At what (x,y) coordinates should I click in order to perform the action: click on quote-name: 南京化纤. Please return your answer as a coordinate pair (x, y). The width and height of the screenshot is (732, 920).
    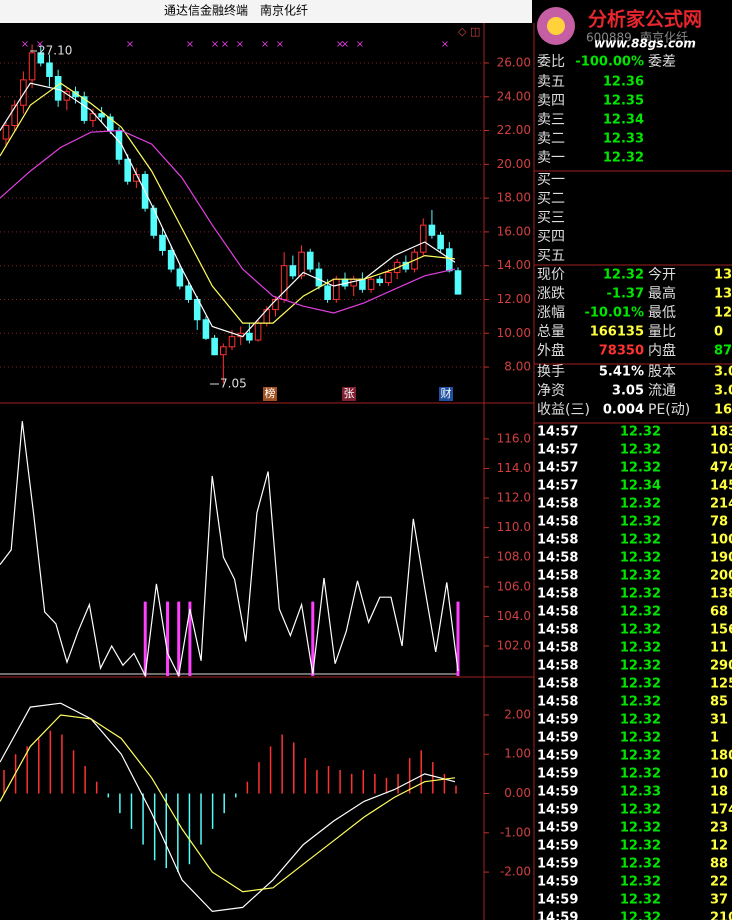
    Looking at the image, I should click on (664, 37).